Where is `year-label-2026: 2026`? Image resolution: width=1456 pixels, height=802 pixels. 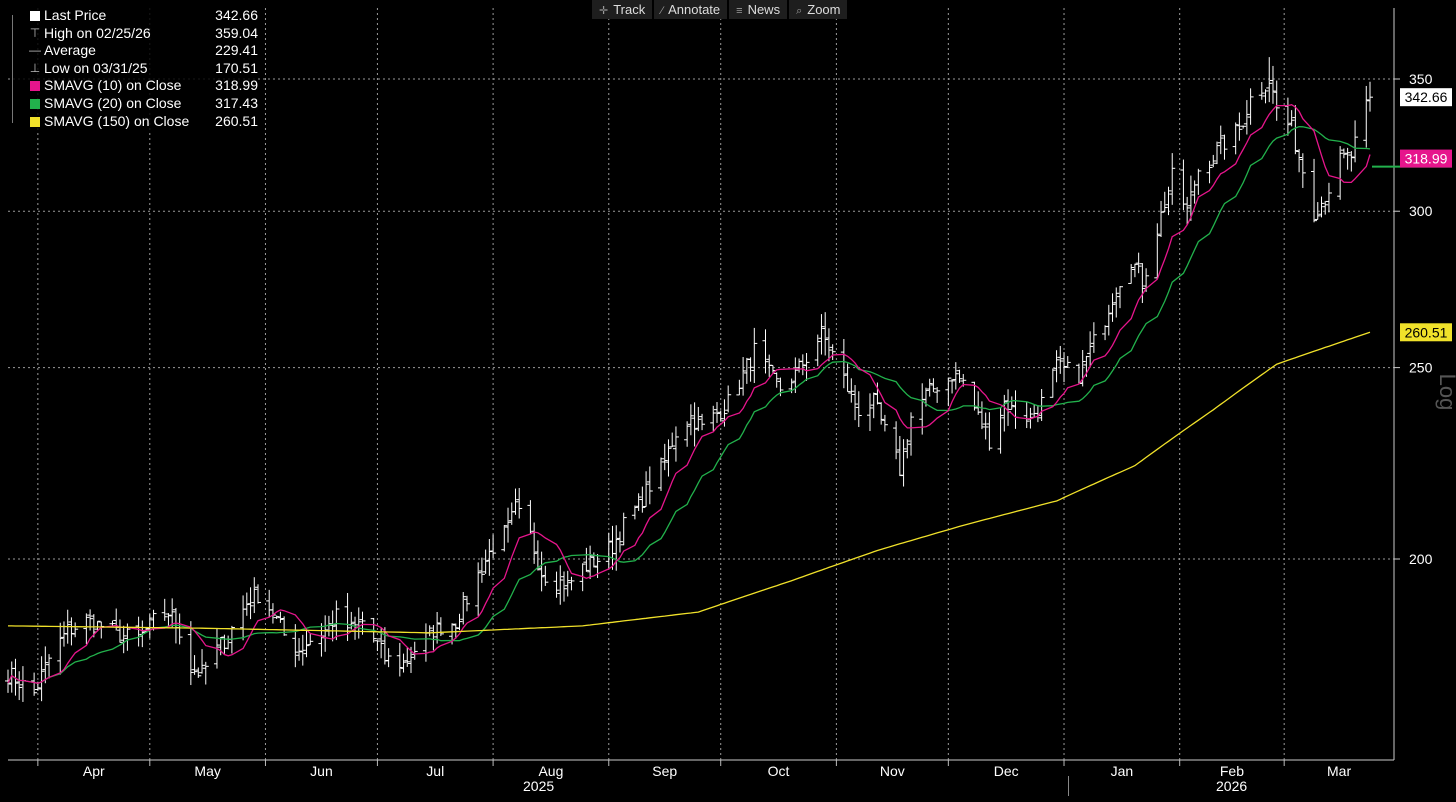
year-label-2026: 2026 is located at coordinates (1232, 786).